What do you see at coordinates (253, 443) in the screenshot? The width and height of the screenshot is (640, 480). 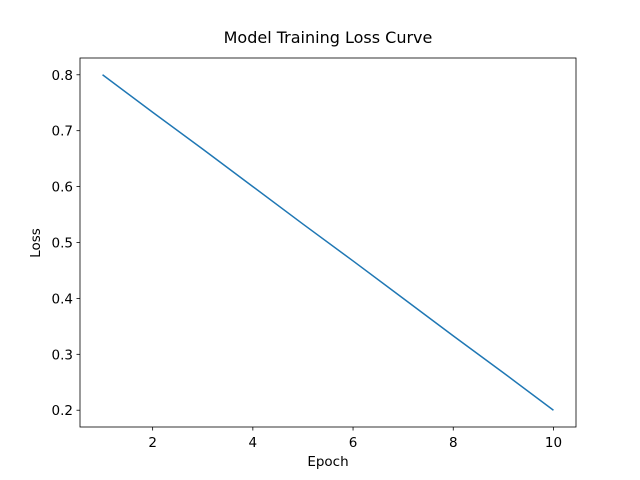 I see `x-tick-label: 4` at bounding box center [253, 443].